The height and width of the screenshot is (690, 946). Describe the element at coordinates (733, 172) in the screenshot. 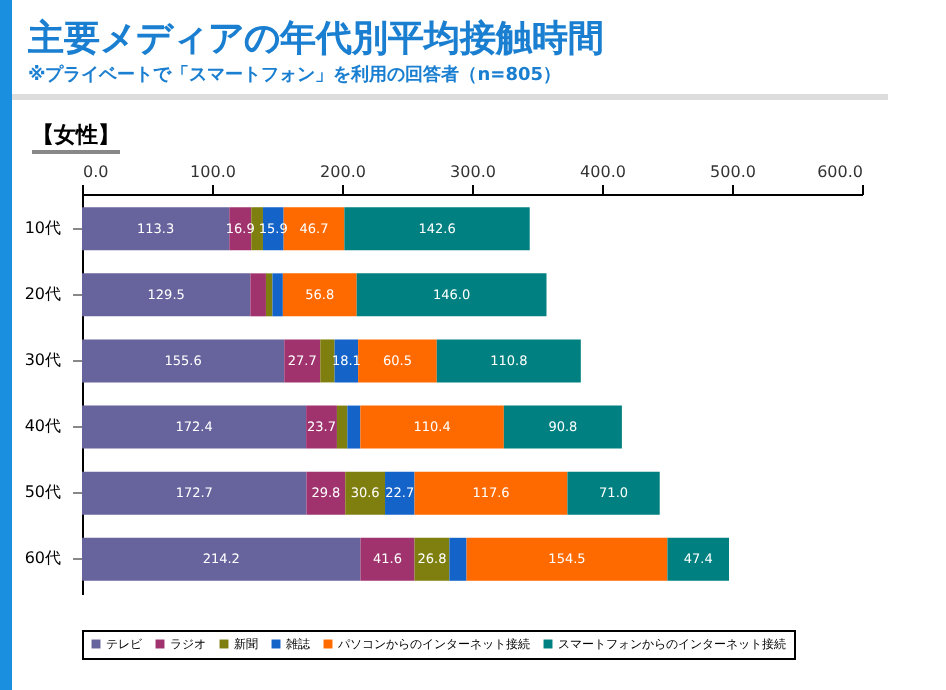

I see `x-tick-label: 500.0` at that location.